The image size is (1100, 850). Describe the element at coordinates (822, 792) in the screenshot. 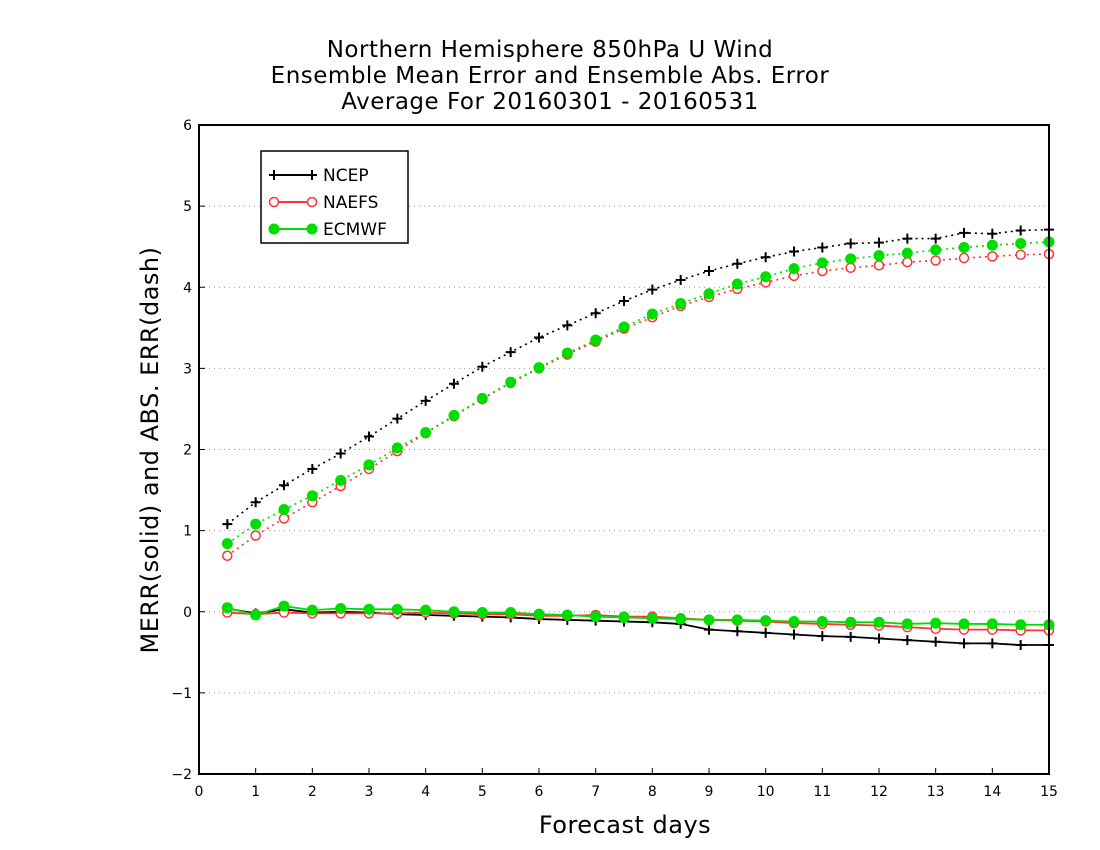

I see `x-tick-label: 11` at that location.